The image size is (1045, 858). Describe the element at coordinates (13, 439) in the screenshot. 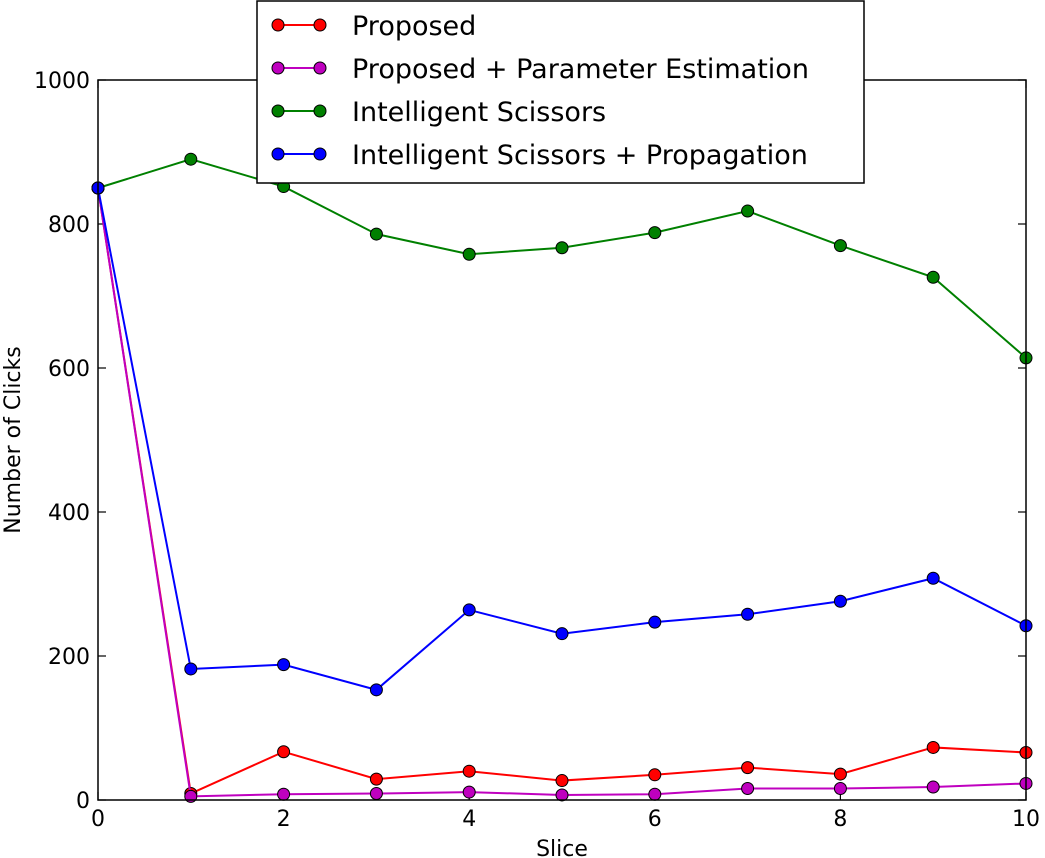

I see `y-axis-label: Number of Clicks` at that location.